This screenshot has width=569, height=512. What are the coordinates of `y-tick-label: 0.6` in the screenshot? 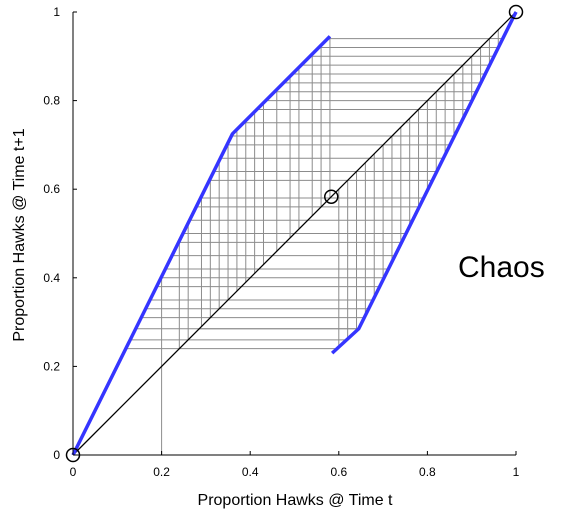 It's located at (51, 189).